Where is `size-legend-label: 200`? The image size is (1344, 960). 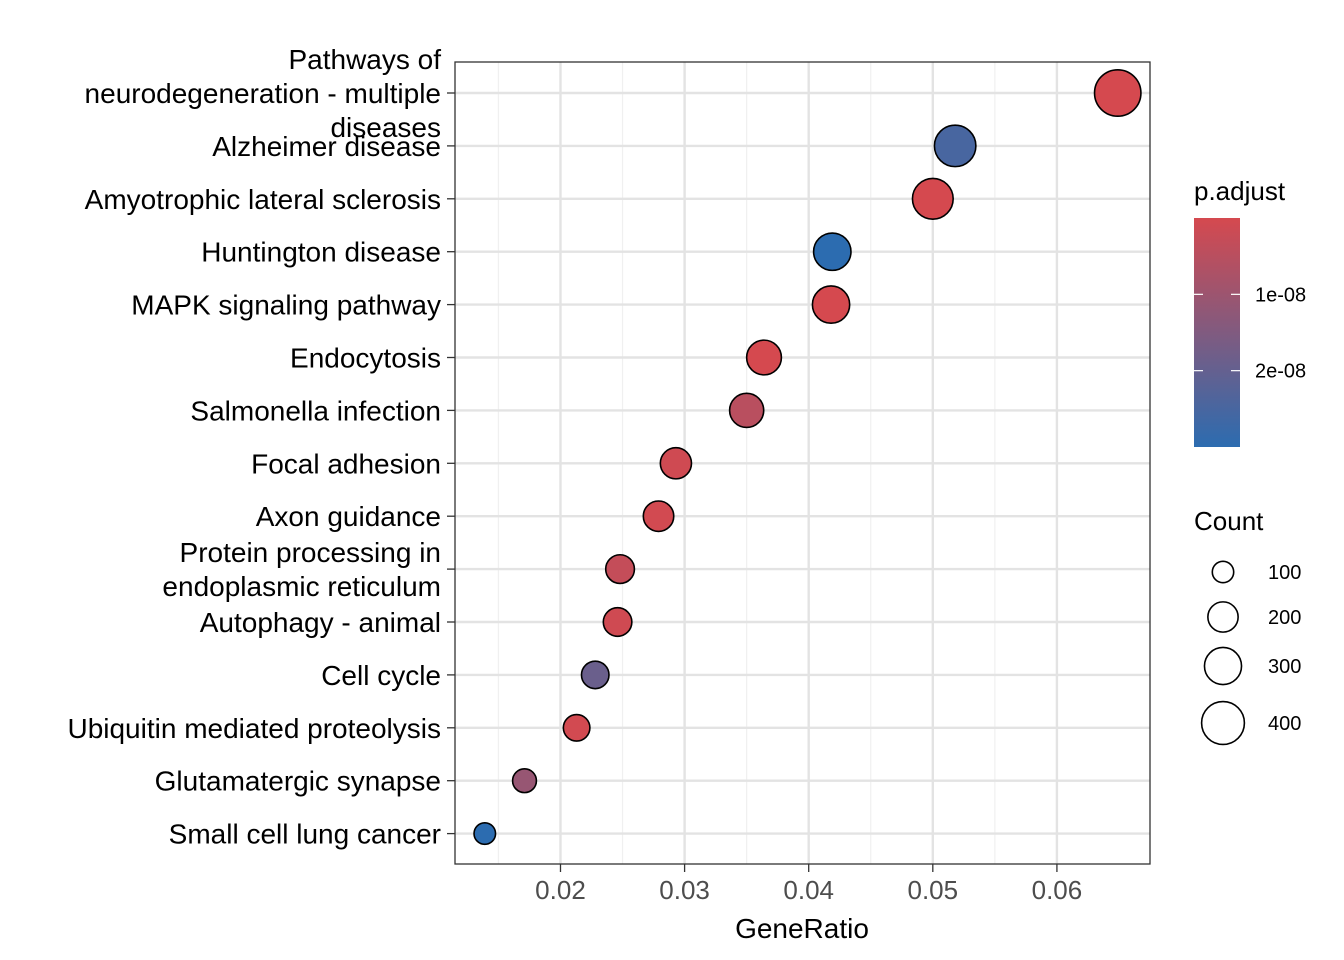 size-legend-label: 200 is located at coordinates (1284, 618).